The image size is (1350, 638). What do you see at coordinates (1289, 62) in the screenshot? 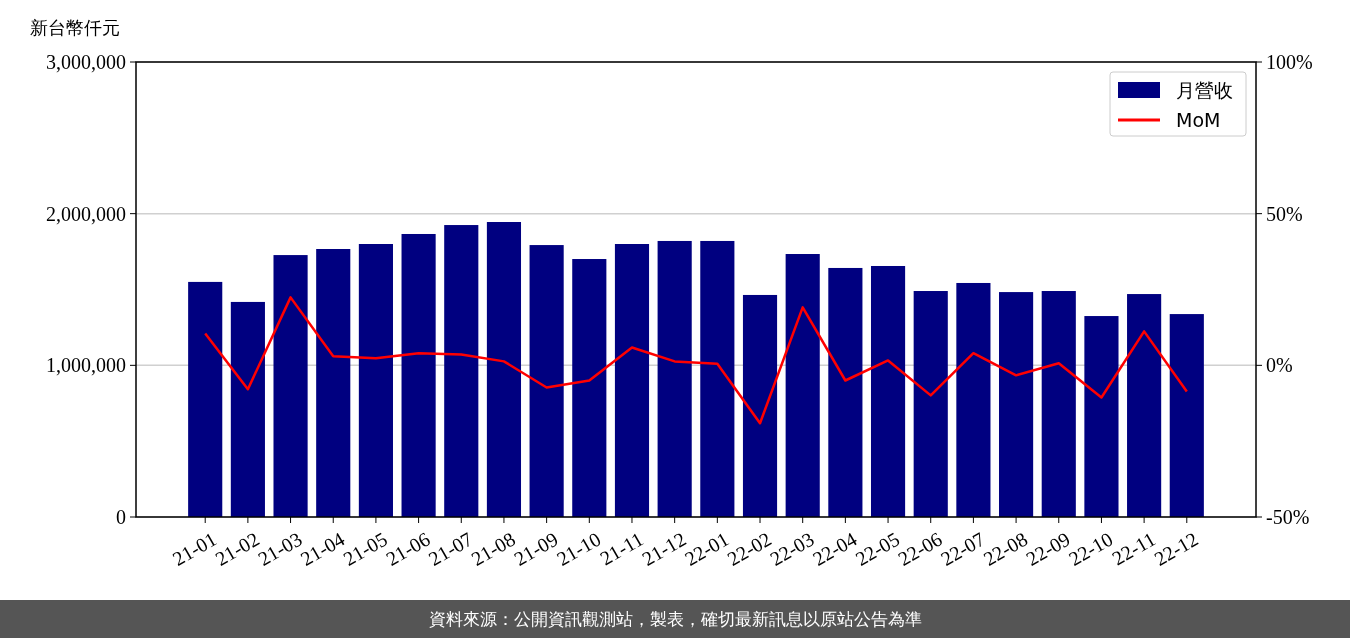
I see `y2-tick-label: 100%` at bounding box center [1289, 62].